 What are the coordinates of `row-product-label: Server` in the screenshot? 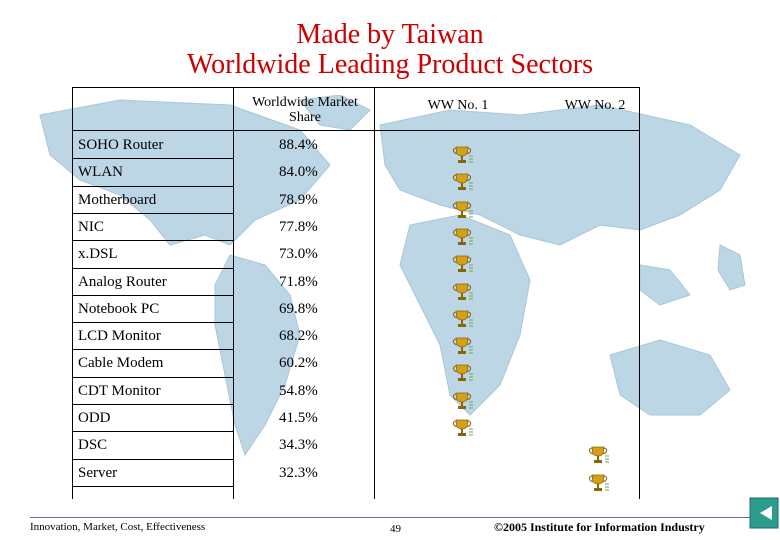 It's located at (98, 473).